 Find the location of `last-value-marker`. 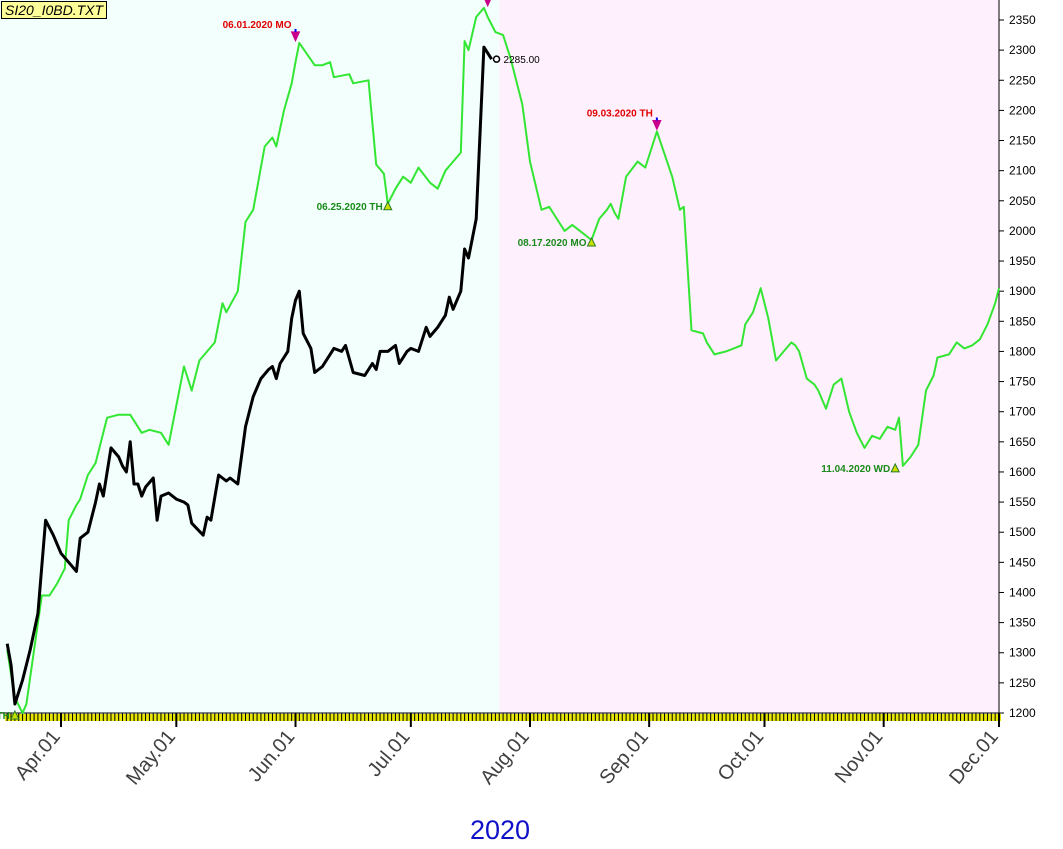

last-value-marker is located at coordinates (496, 59).